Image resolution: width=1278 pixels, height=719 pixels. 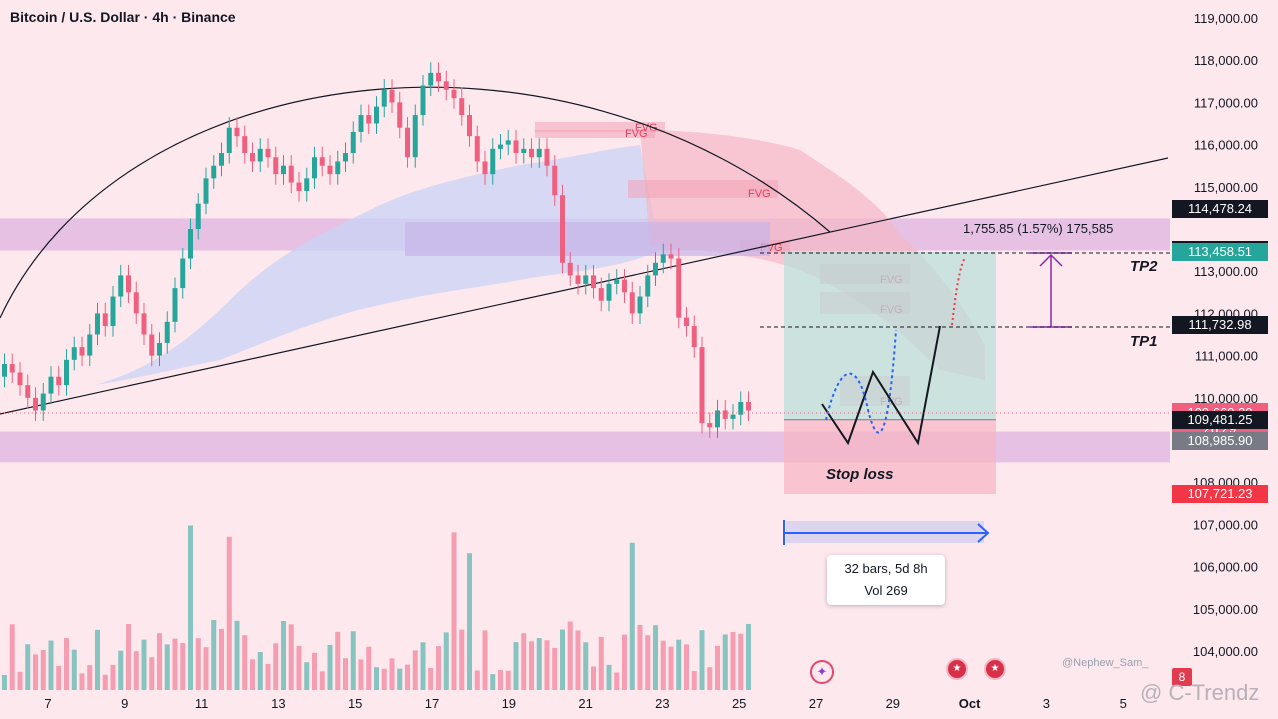 I want to click on price-tag: 114,478.24, so click(x=1220, y=208).